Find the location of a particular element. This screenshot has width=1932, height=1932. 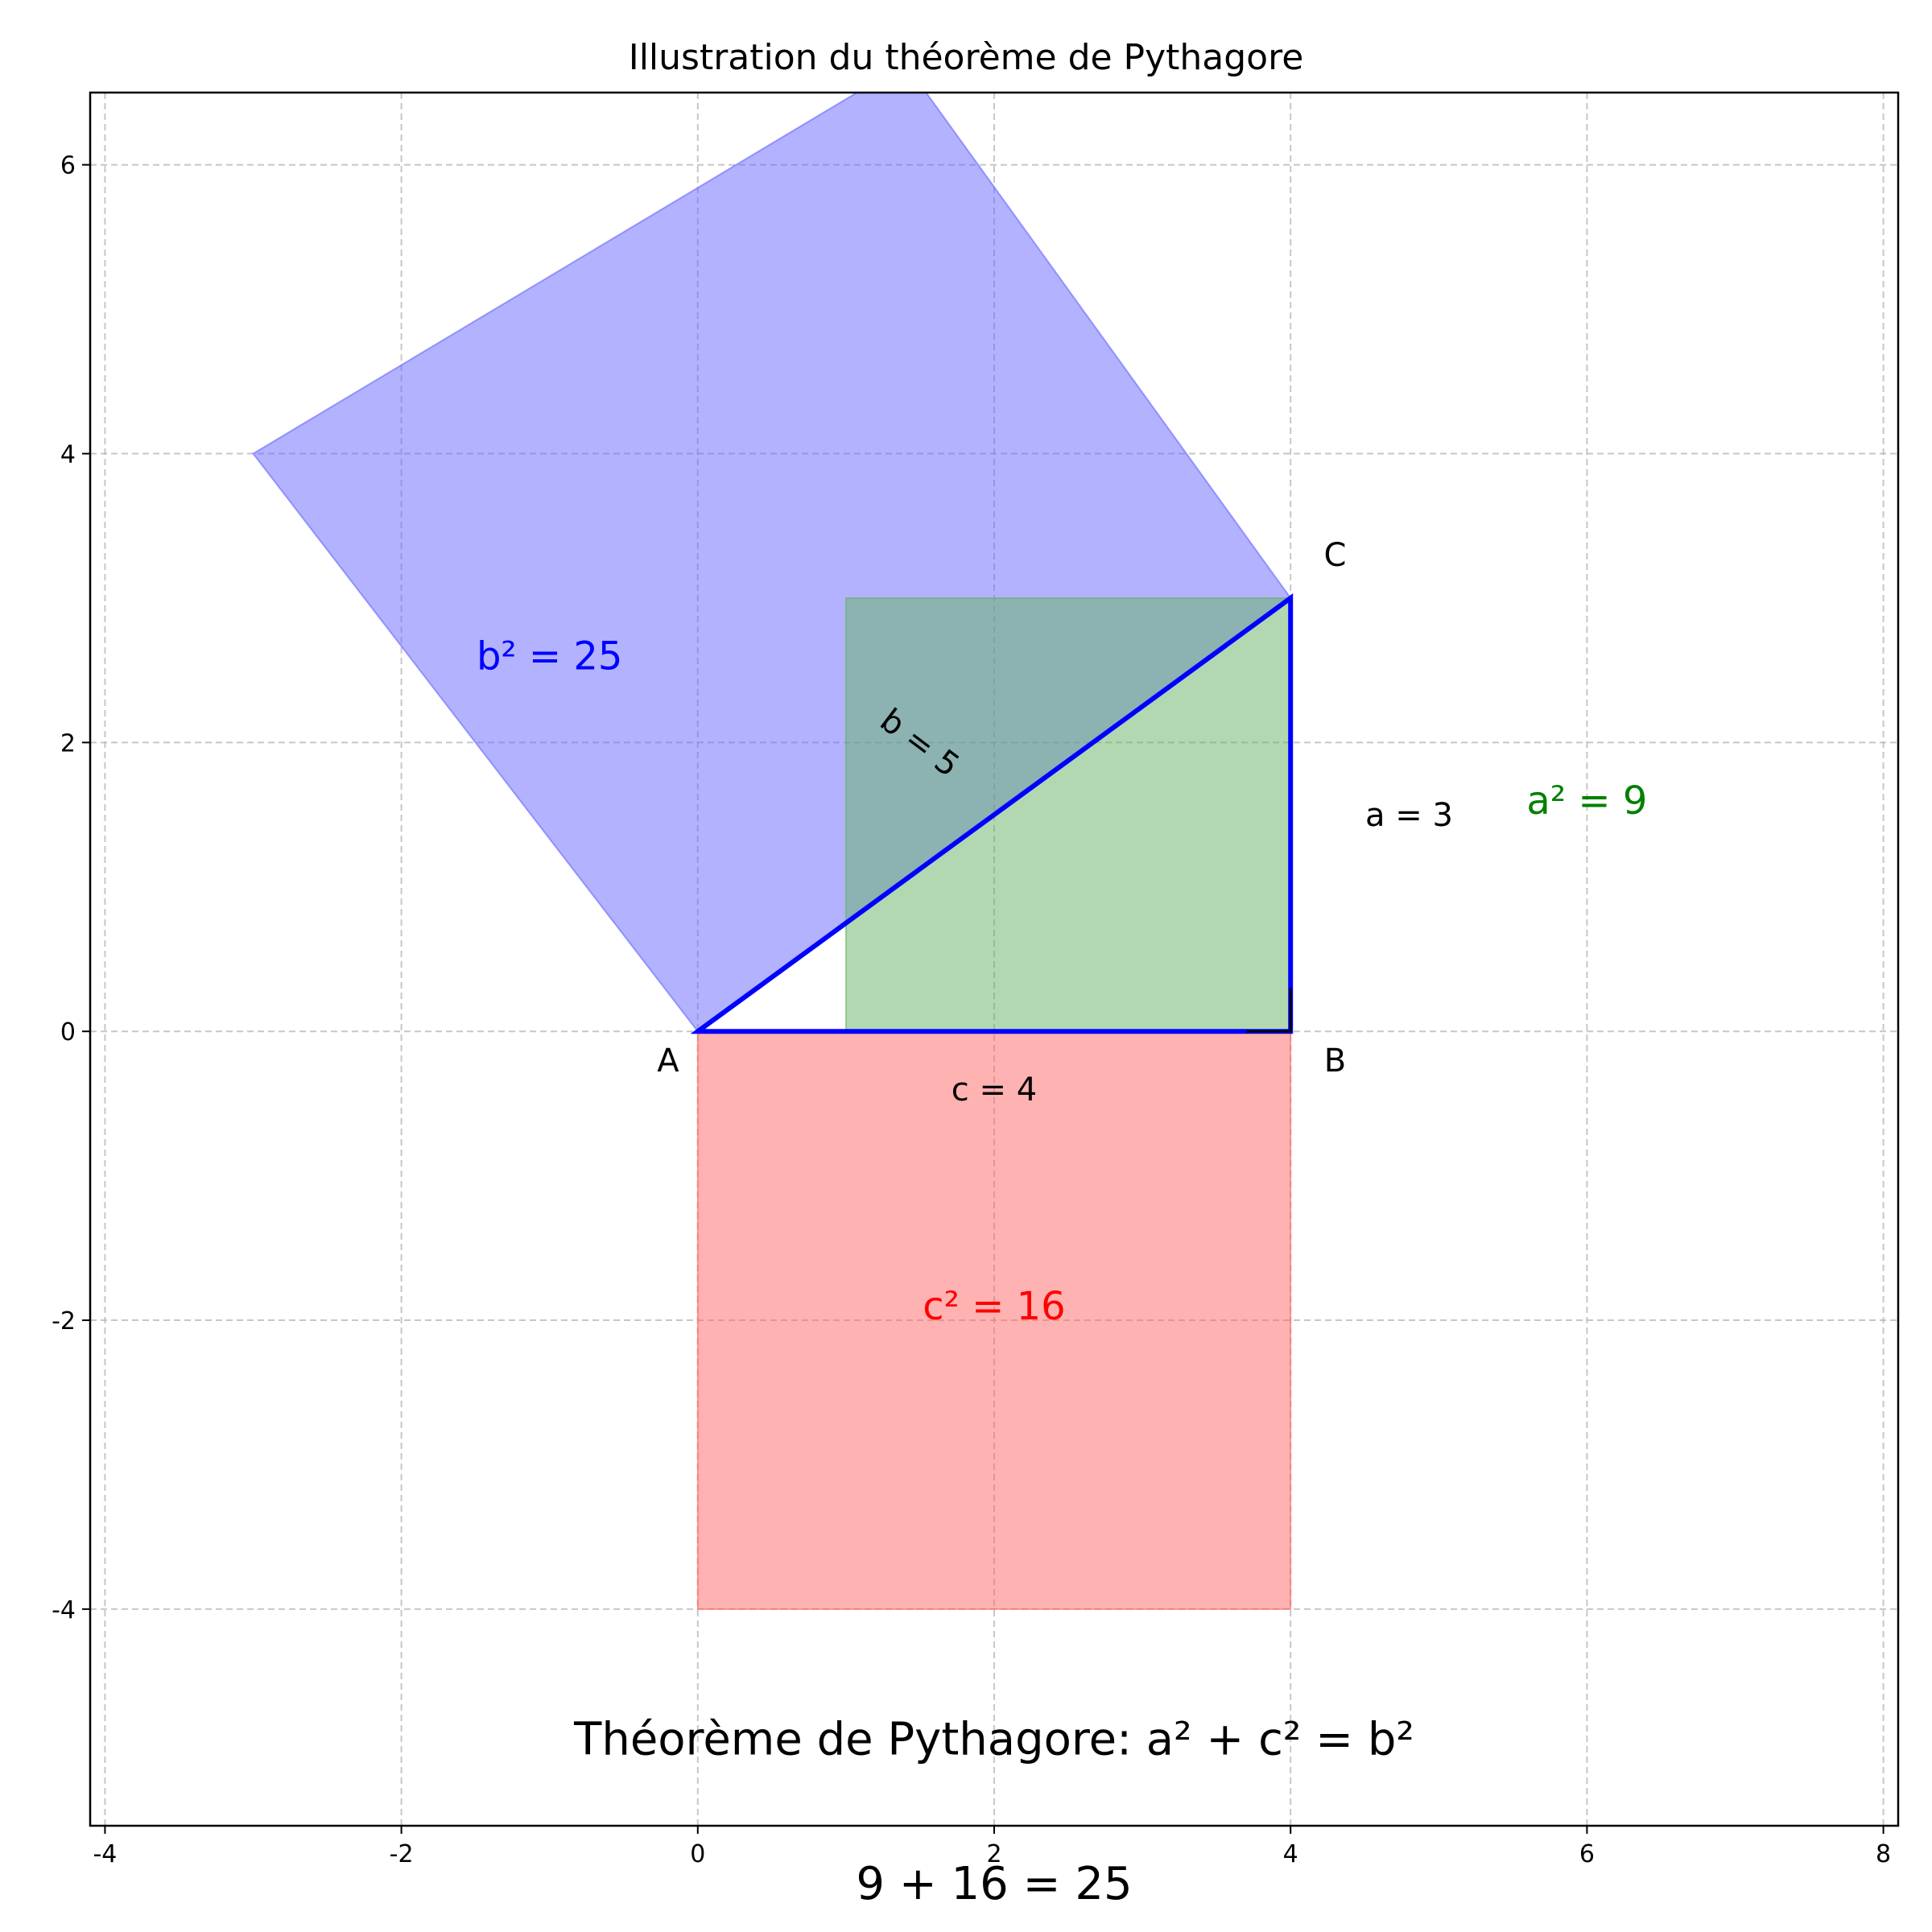

y-tick-label: -2 is located at coordinates (64, 1321).